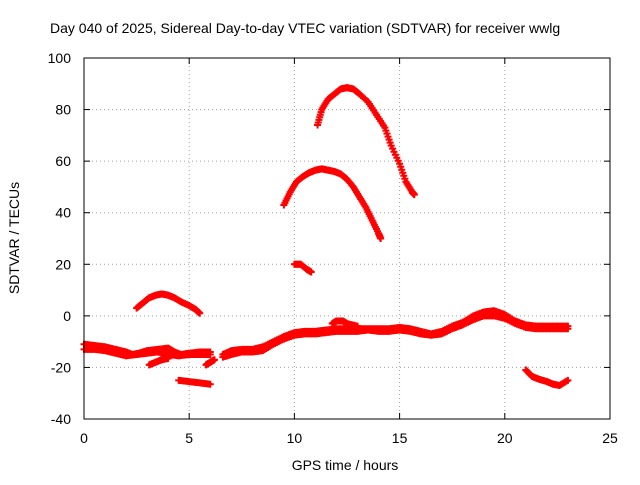 Image resolution: width=640 pixels, height=485 pixels. I want to click on y-tick-label: 40, so click(63, 213).